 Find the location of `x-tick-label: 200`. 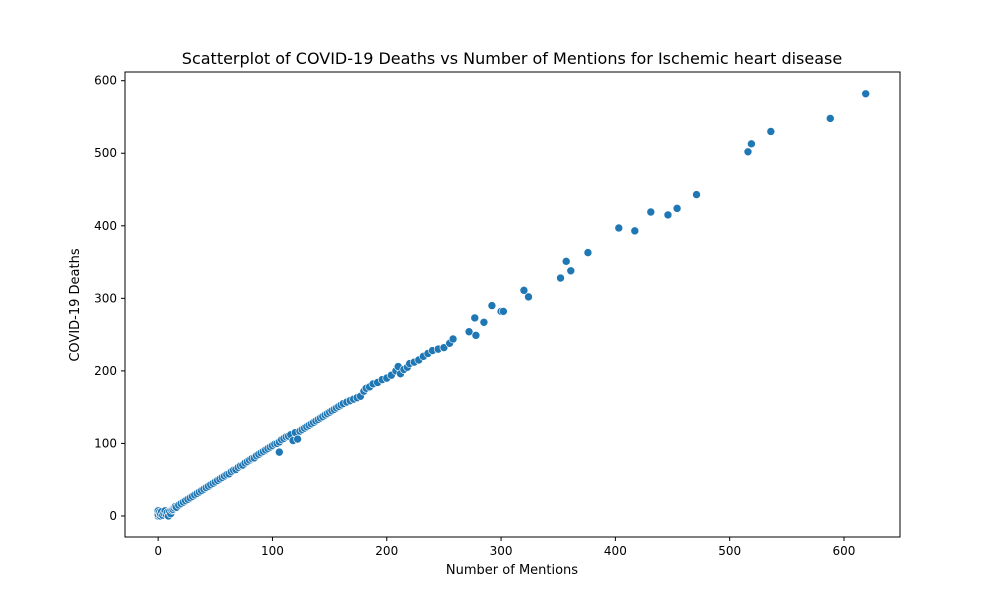

x-tick-label: 200 is located at coordinates (386, 551).